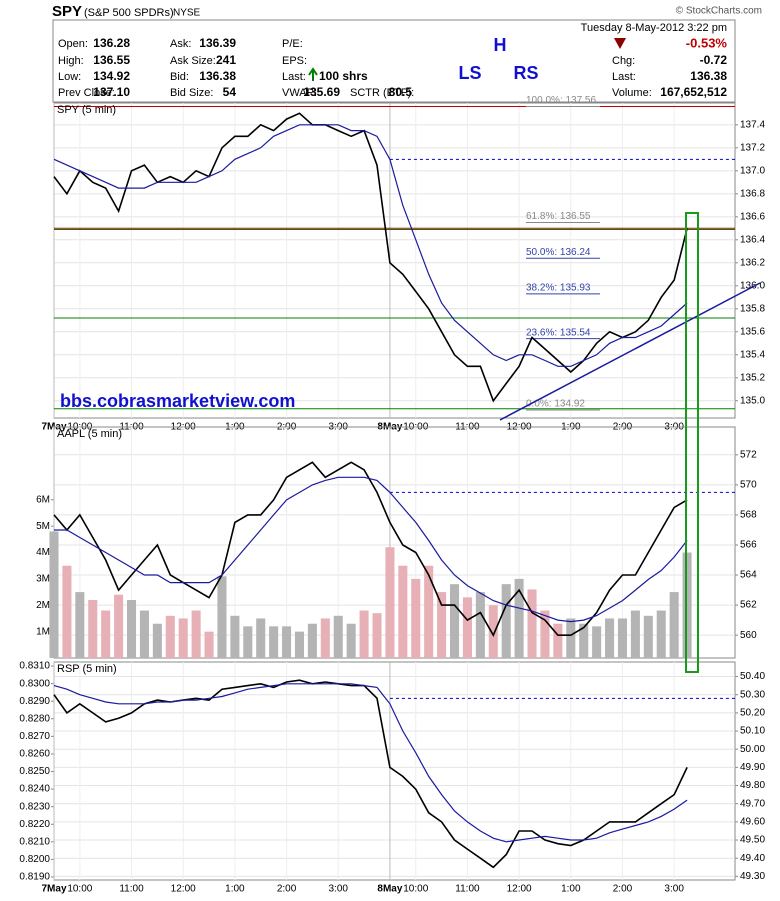 Image resolution: width=780 pixels, height=901 pixels. What do you see at coordinates (555, 404) in the screenshot?
I see `fib-label: 0.0%: 134.92` at bounding box center [555, 404].